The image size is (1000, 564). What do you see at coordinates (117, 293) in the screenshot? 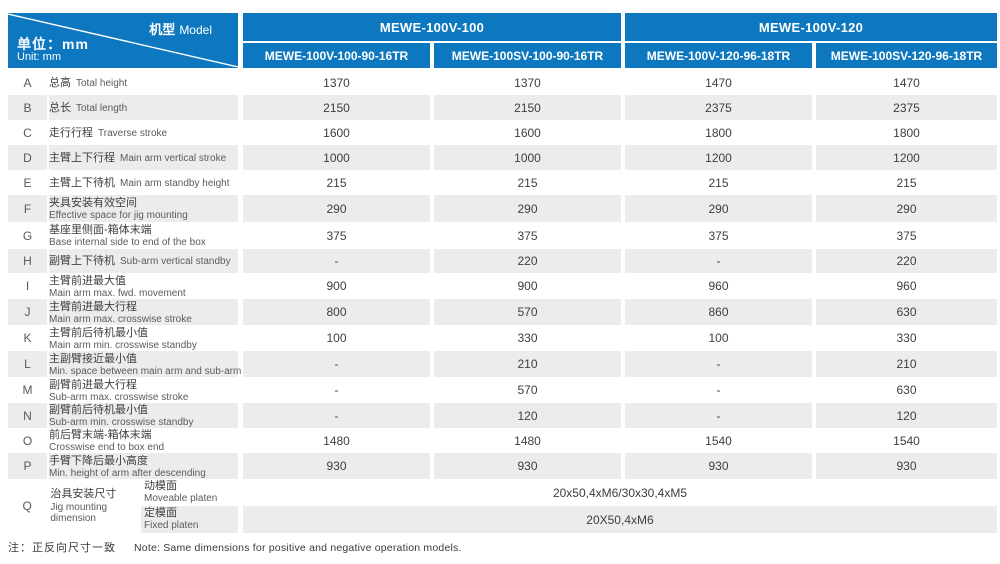
I see `row-label-en: Main arm max. fwd. movement` at bounding box center [117, 293].